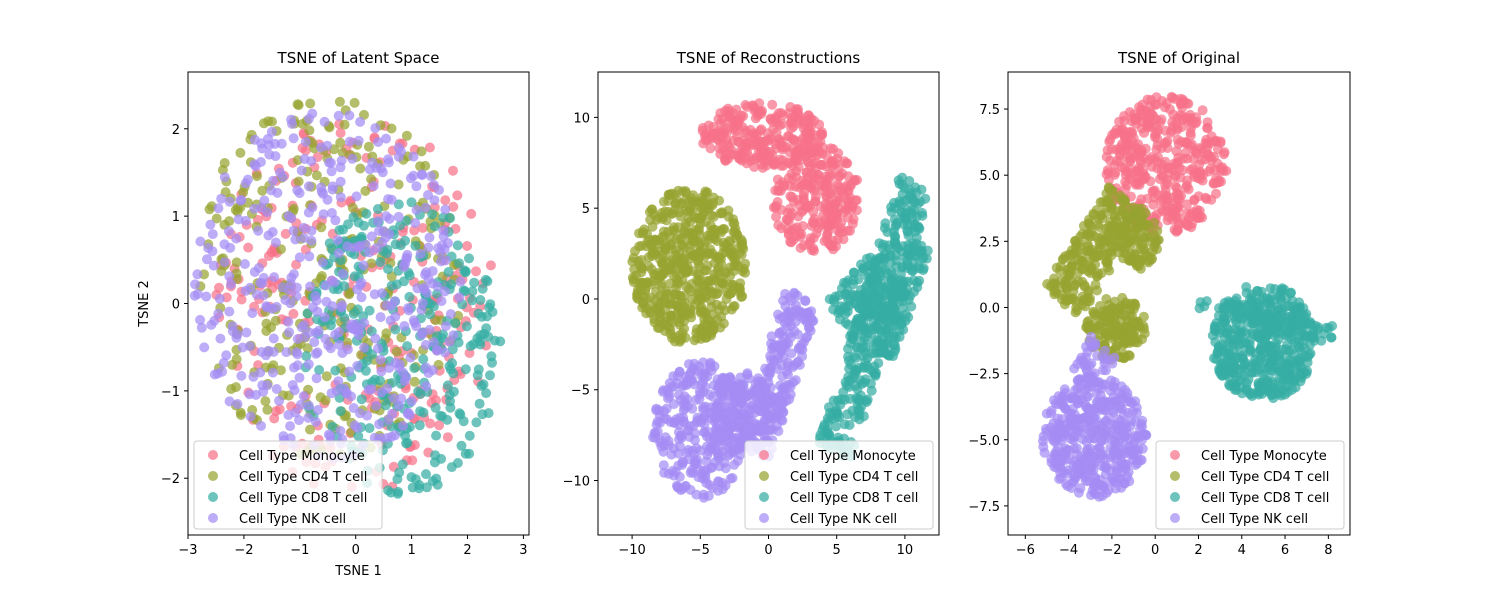 This screenshot has width=1500, height=600. Describe the element at coordinates (837, 550) in the screenshot. I see `x-tick-label: 5` at that location.